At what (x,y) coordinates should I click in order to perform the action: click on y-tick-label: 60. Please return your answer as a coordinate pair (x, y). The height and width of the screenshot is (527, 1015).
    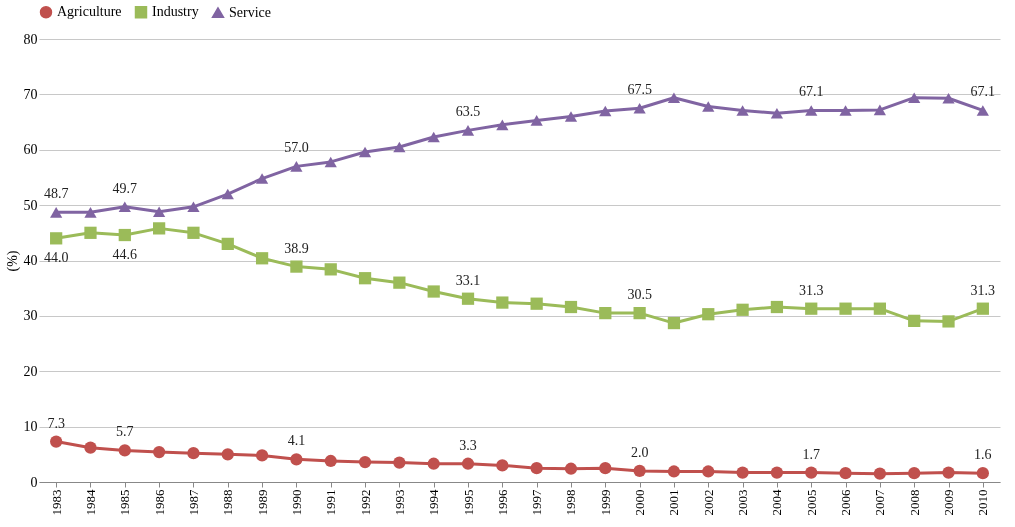
    Looking at the image, I should click on (30, 150).